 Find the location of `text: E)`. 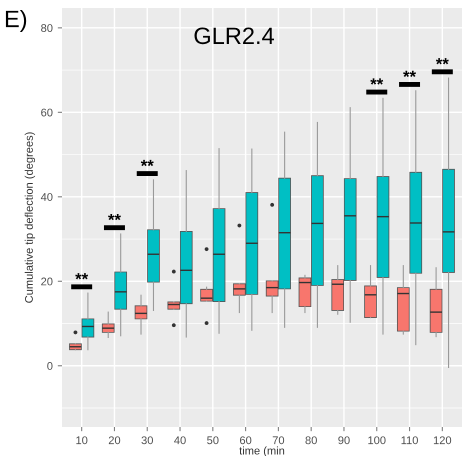

text: E) is located at coordinates (16, 21).